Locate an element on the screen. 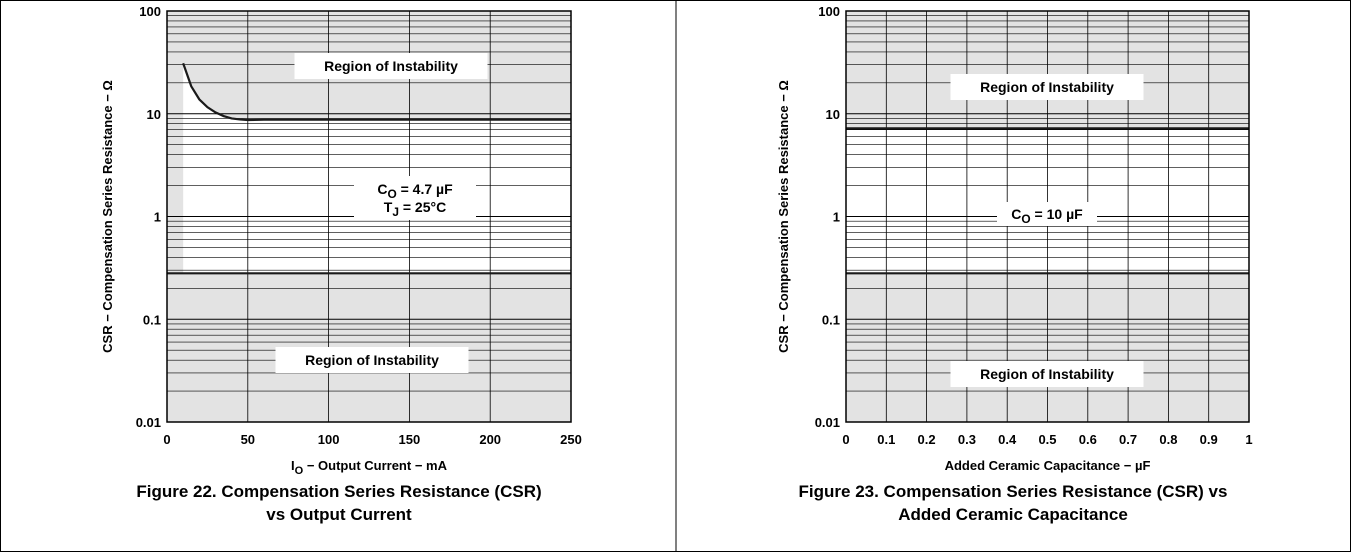 The image size is (1351, 552). annotation-line: CO = 4.7 µF is located at coordinates (415, 191).